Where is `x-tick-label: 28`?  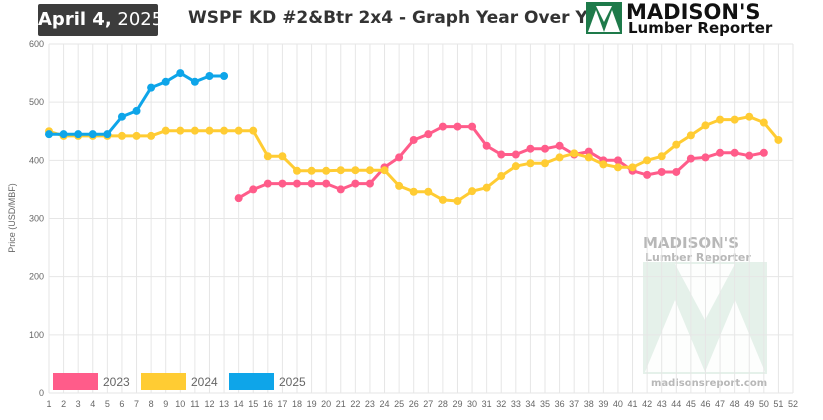 x-tick-label: 28 is located at coordinates (443, 404).